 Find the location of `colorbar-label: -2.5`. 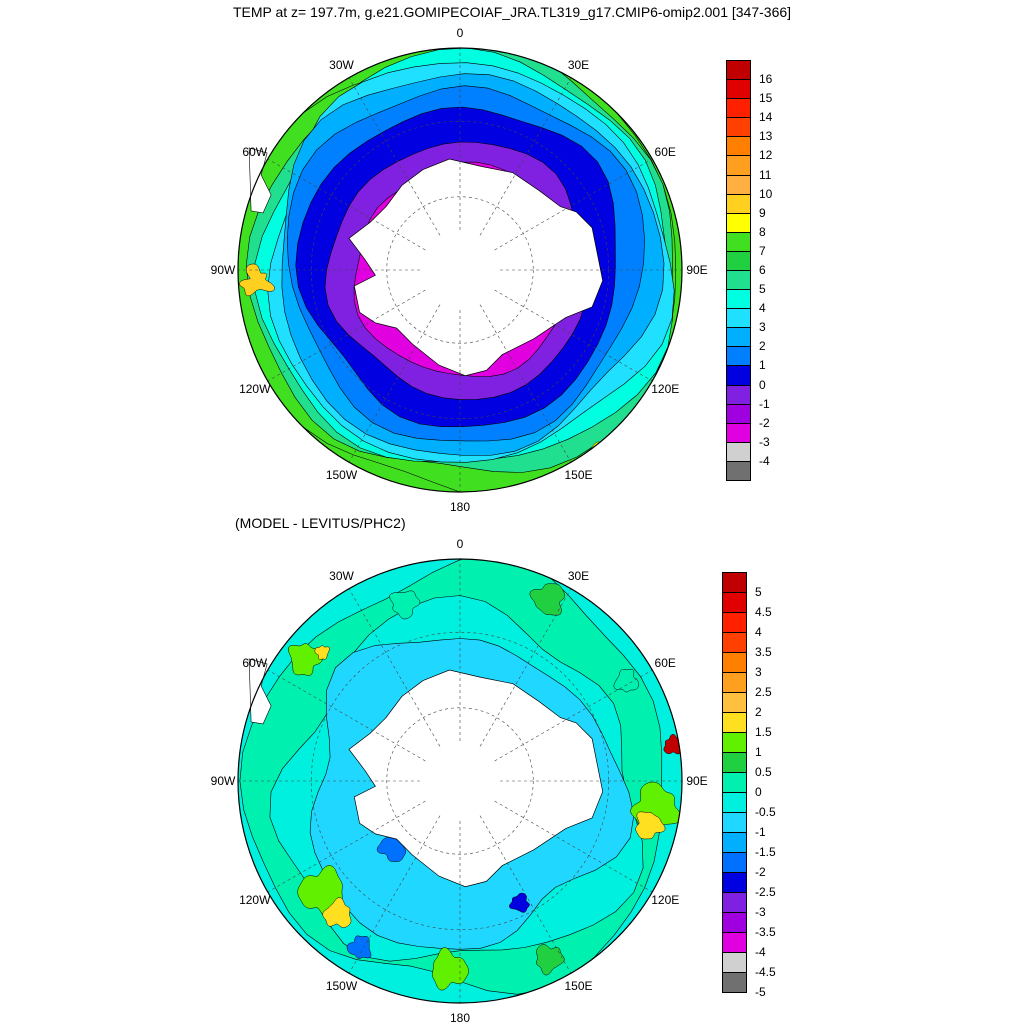

colorbar-label: -2.5 is located at coordinates (765, 892).